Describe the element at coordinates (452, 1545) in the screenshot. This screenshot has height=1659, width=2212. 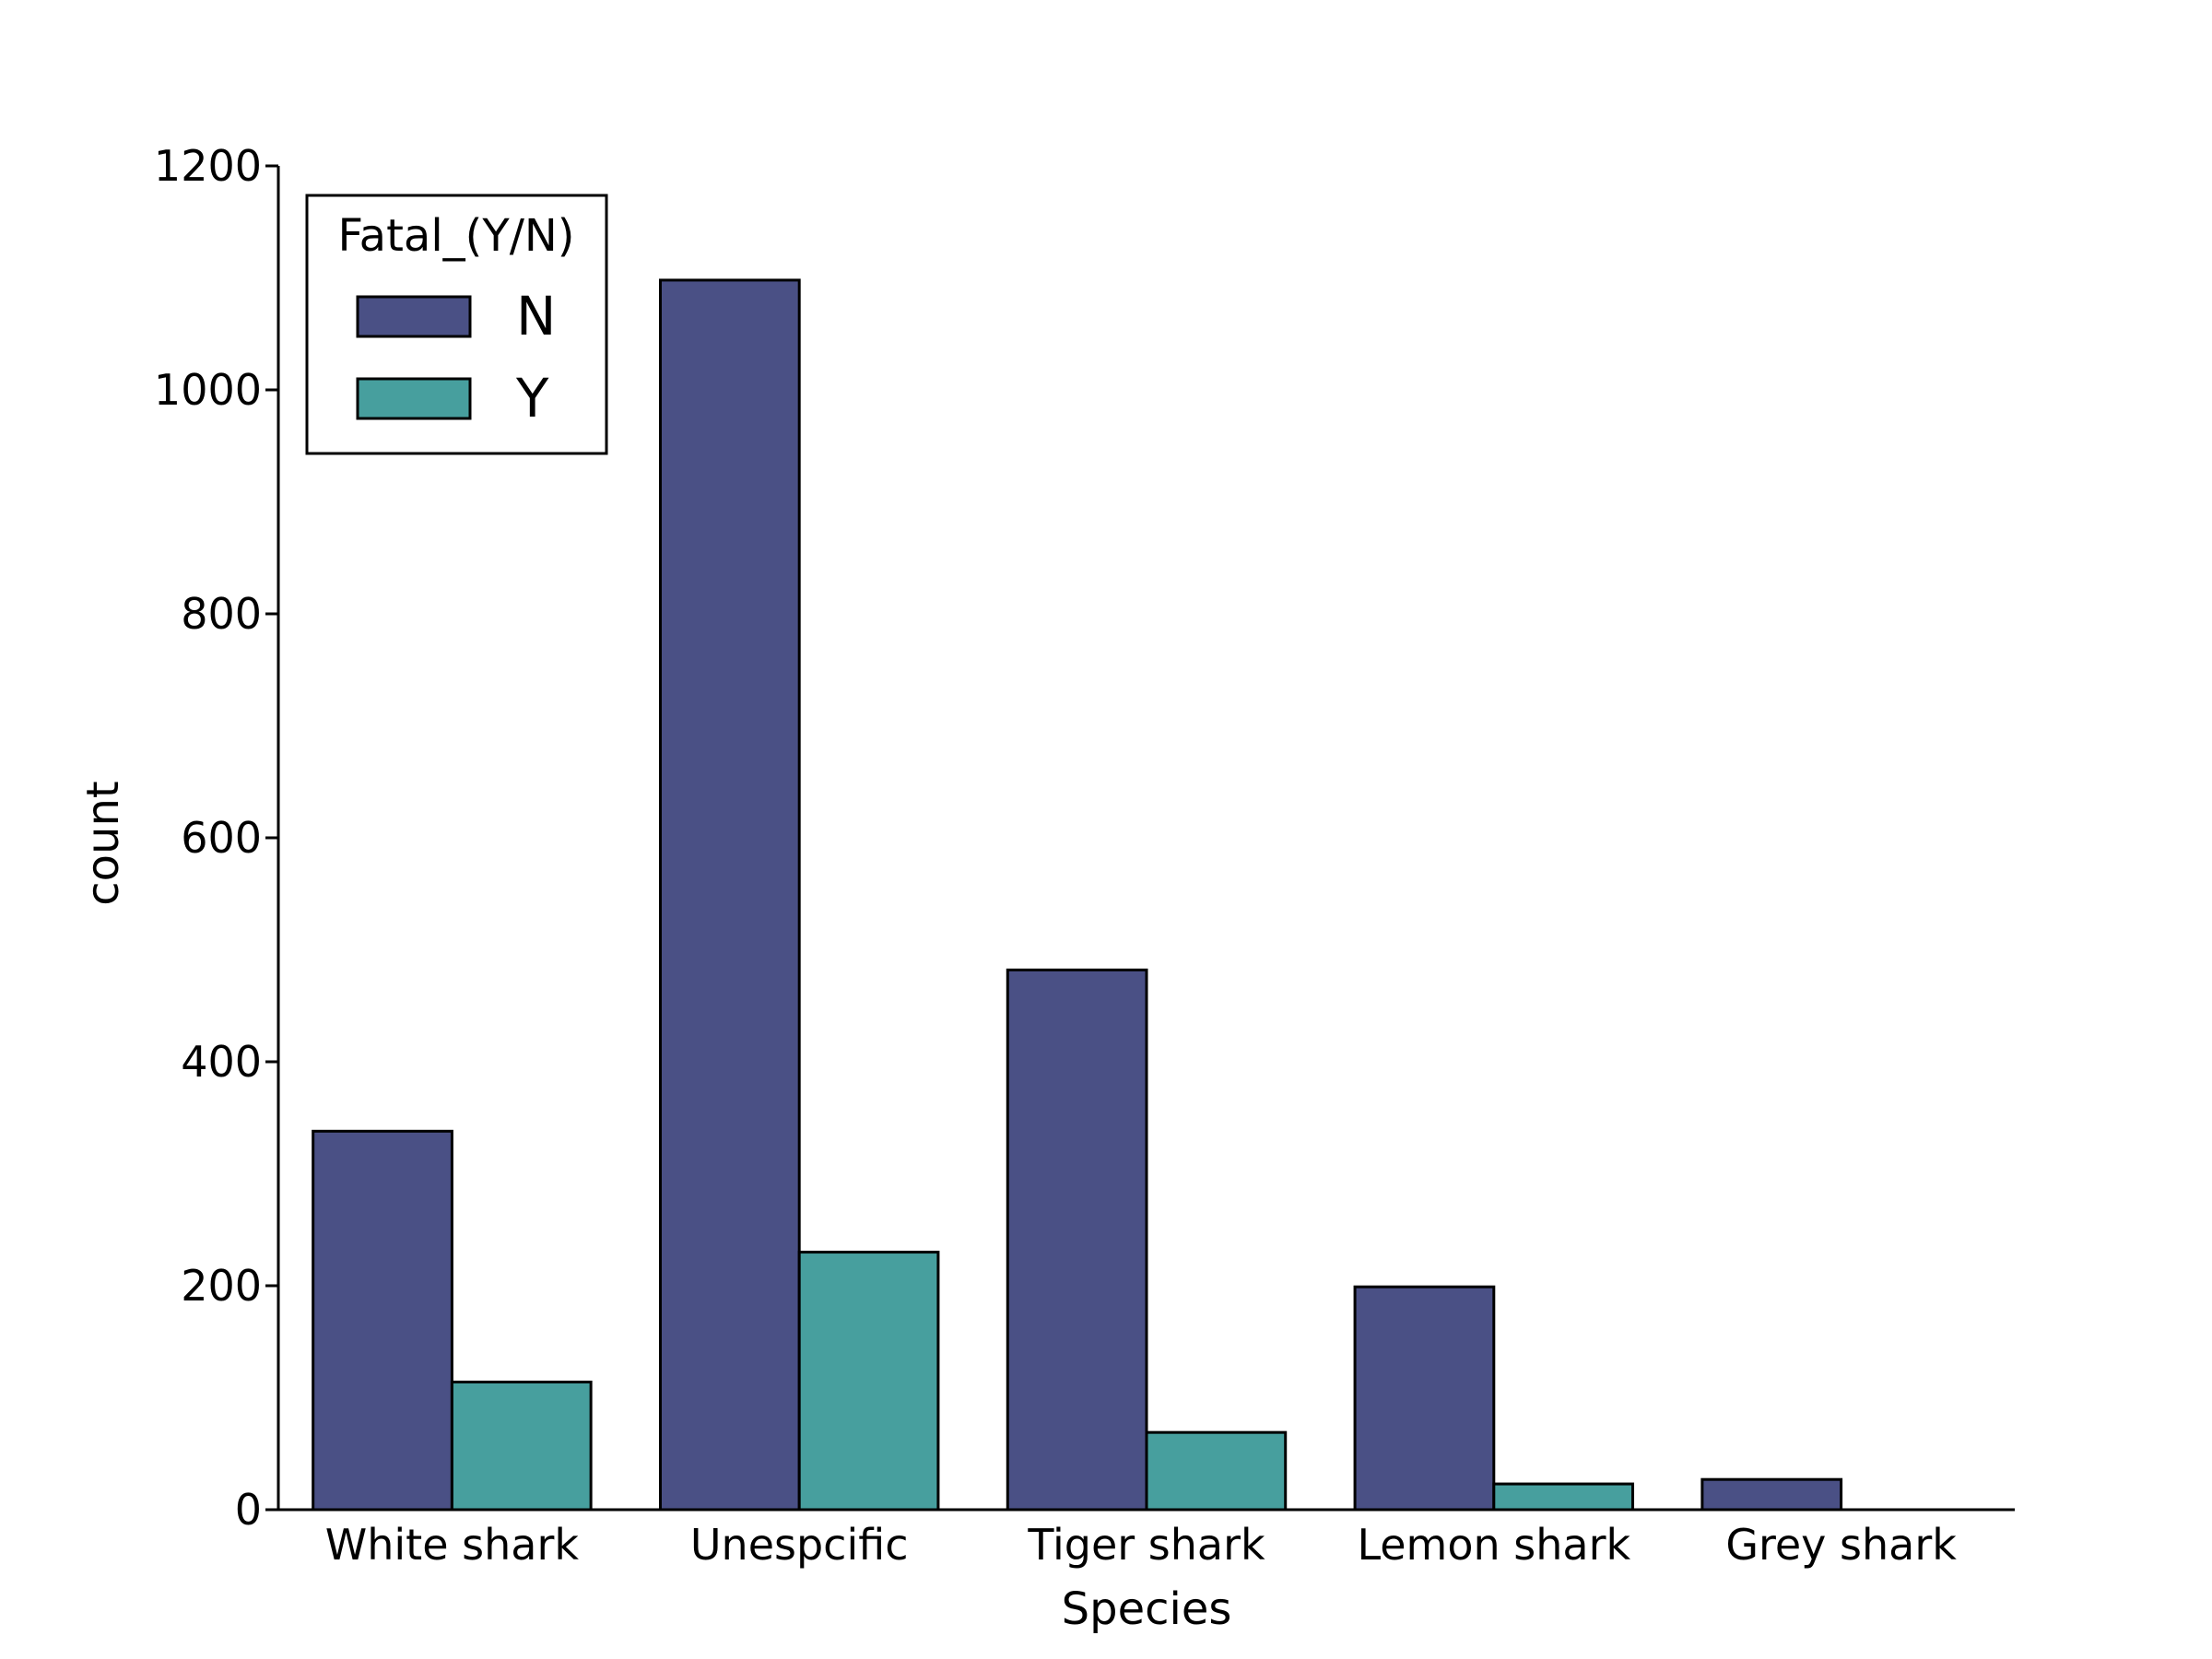
I see `x-tick-label: White shark` at that location.